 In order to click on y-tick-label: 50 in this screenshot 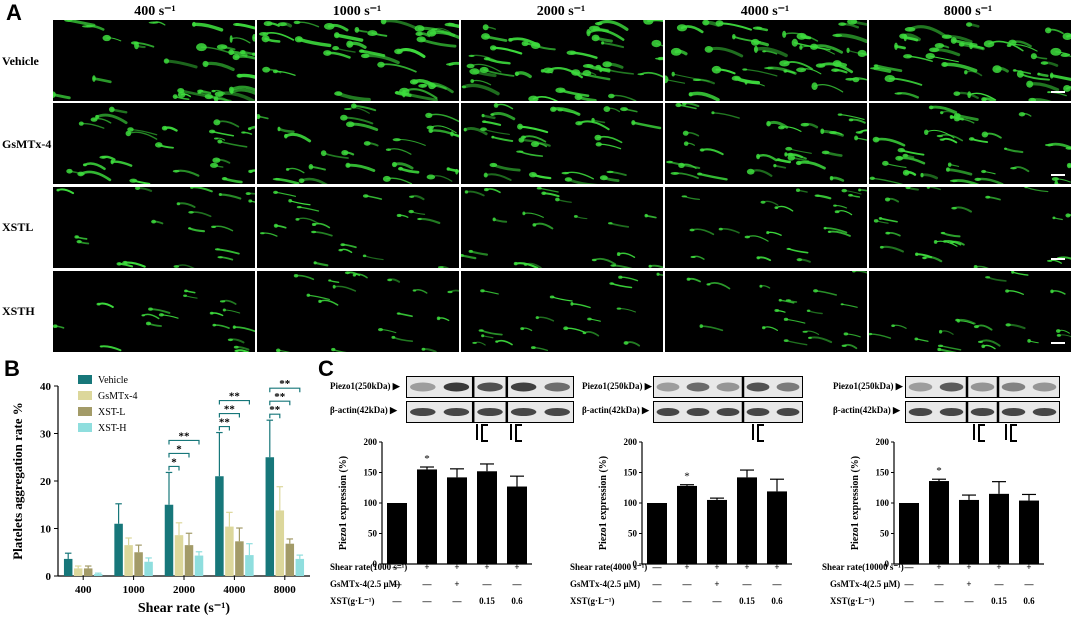, I will do `click(373, 534)`.